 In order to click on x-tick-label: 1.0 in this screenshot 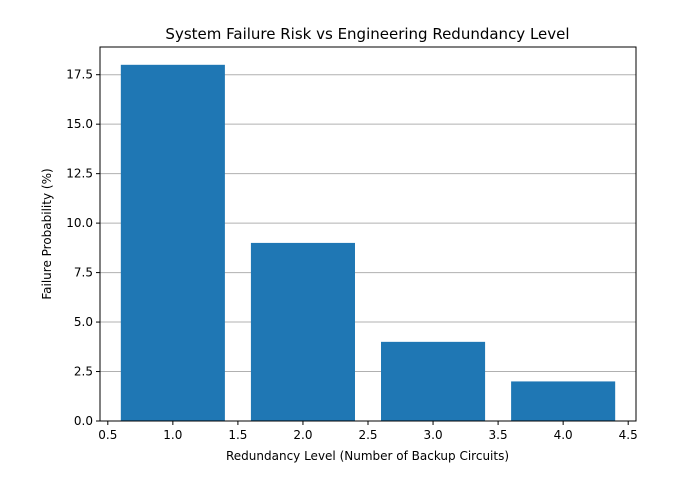, I will do `click(172, 435)`.